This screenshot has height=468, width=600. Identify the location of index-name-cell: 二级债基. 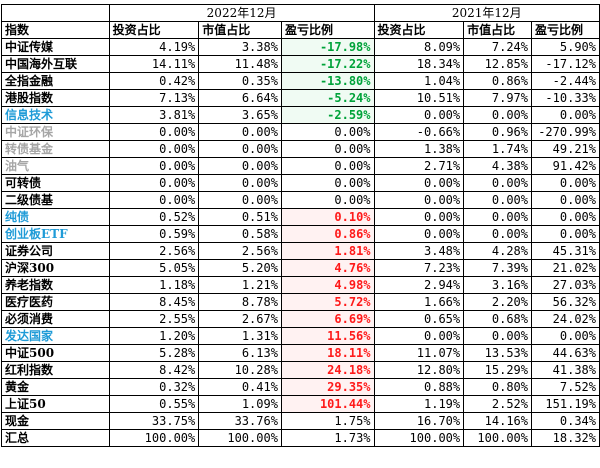
(55, 200).